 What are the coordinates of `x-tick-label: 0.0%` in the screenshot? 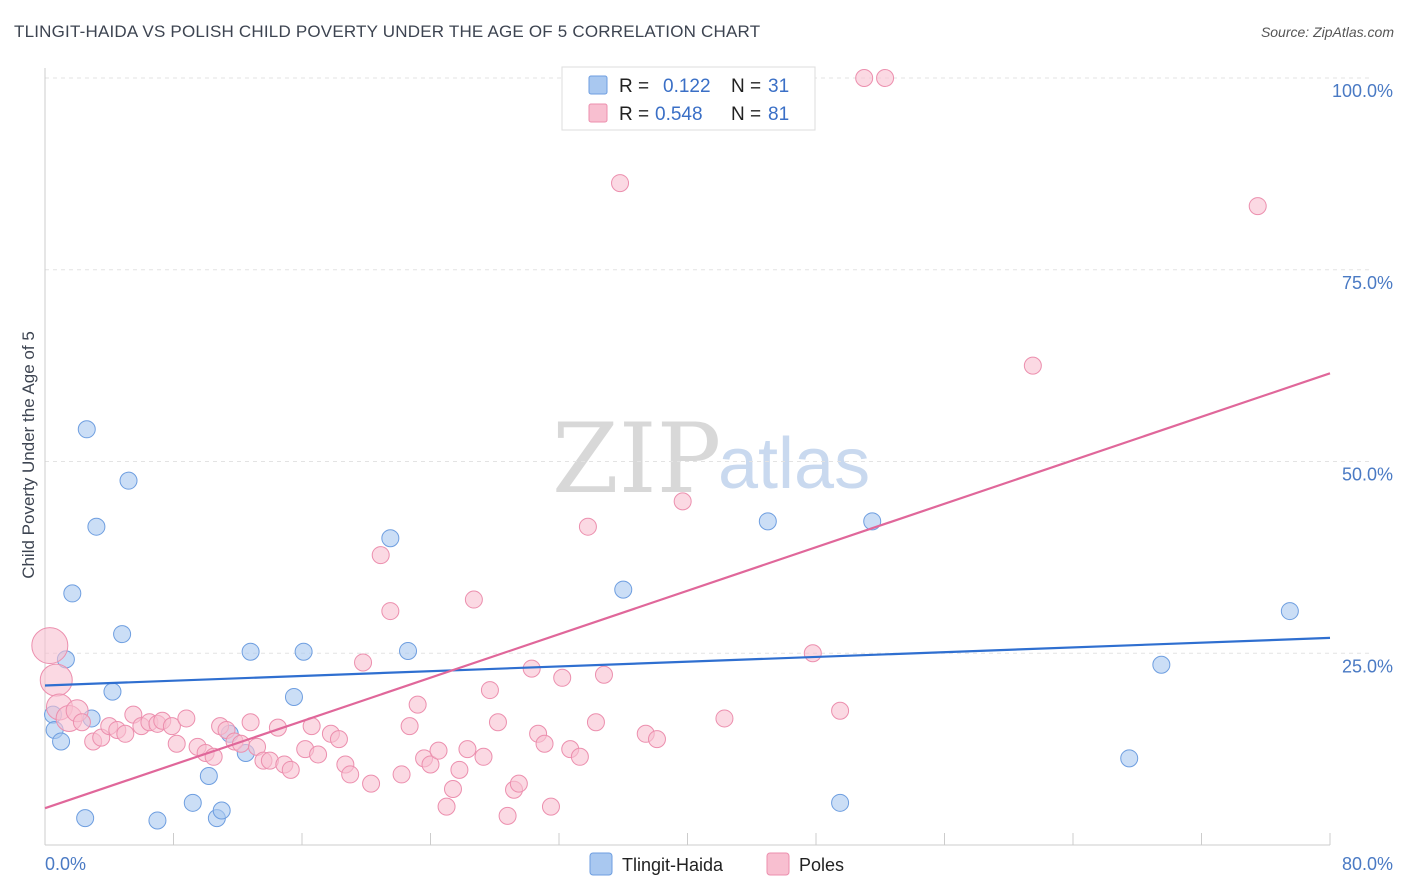 It's located at (65, 864).